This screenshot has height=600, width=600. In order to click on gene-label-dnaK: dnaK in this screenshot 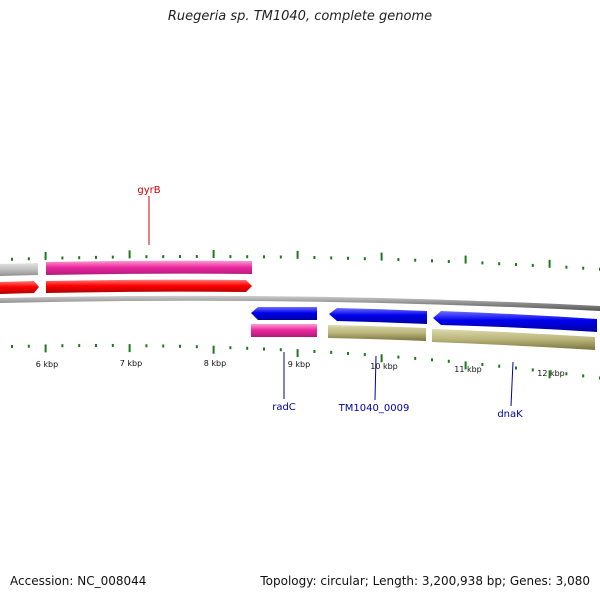, I will do `click(510, 414)`.